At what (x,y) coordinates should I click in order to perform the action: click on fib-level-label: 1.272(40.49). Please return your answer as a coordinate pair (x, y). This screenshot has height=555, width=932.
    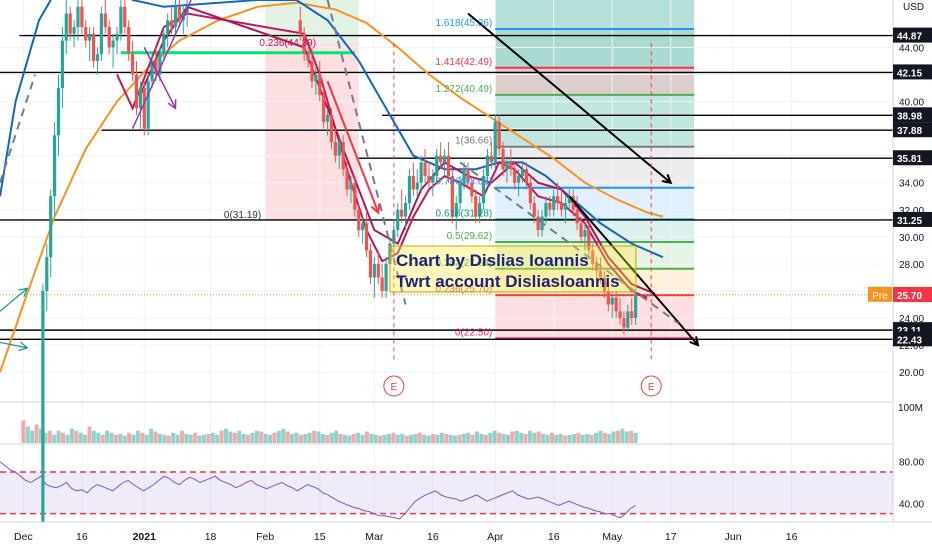
    Looking at the image, I should click on (464, 89).